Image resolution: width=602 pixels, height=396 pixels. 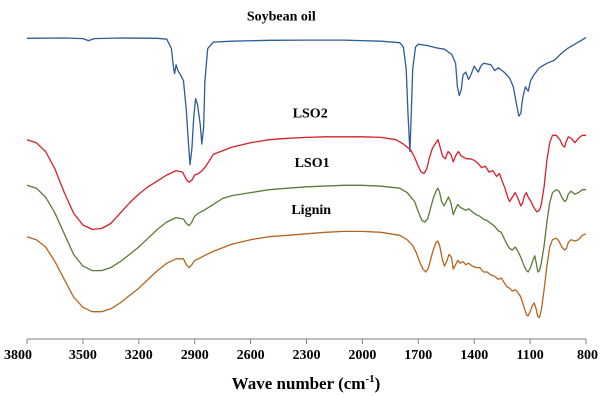 I want to click on x-tick-label: 800, so click(x=587, y=355).